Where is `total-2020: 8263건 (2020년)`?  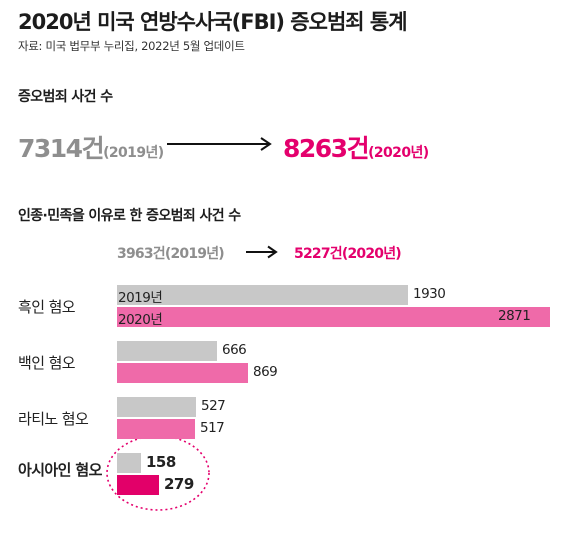 total-2020: 8263건 (2020년) is located at coordinates (356, 147).